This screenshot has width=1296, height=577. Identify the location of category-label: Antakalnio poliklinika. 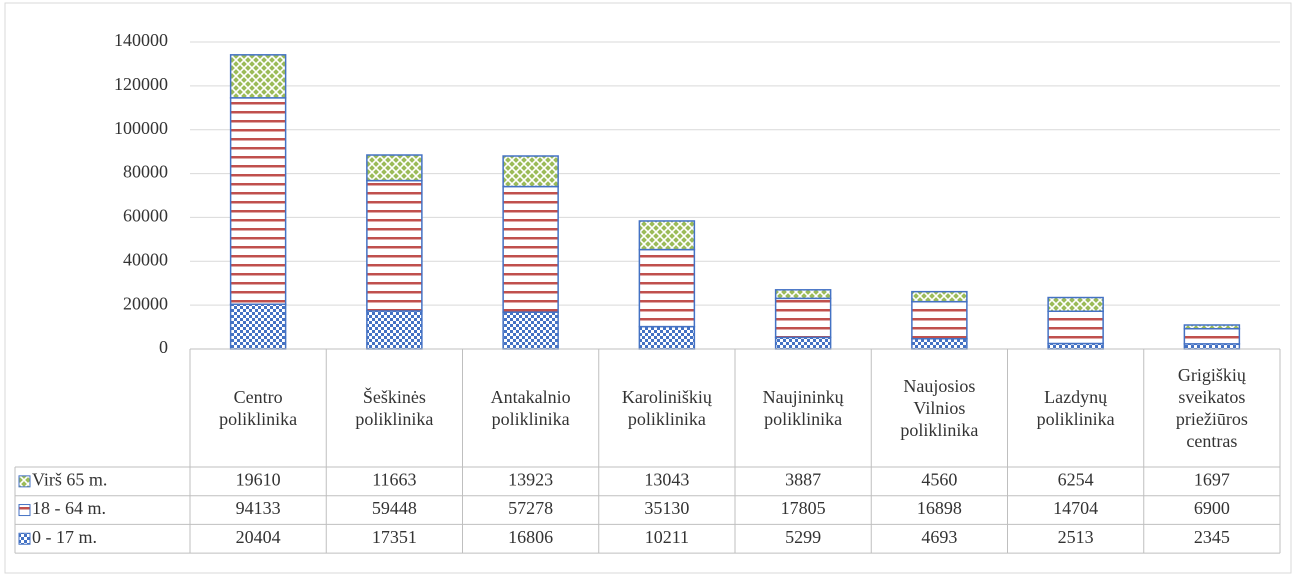
(530, 408).